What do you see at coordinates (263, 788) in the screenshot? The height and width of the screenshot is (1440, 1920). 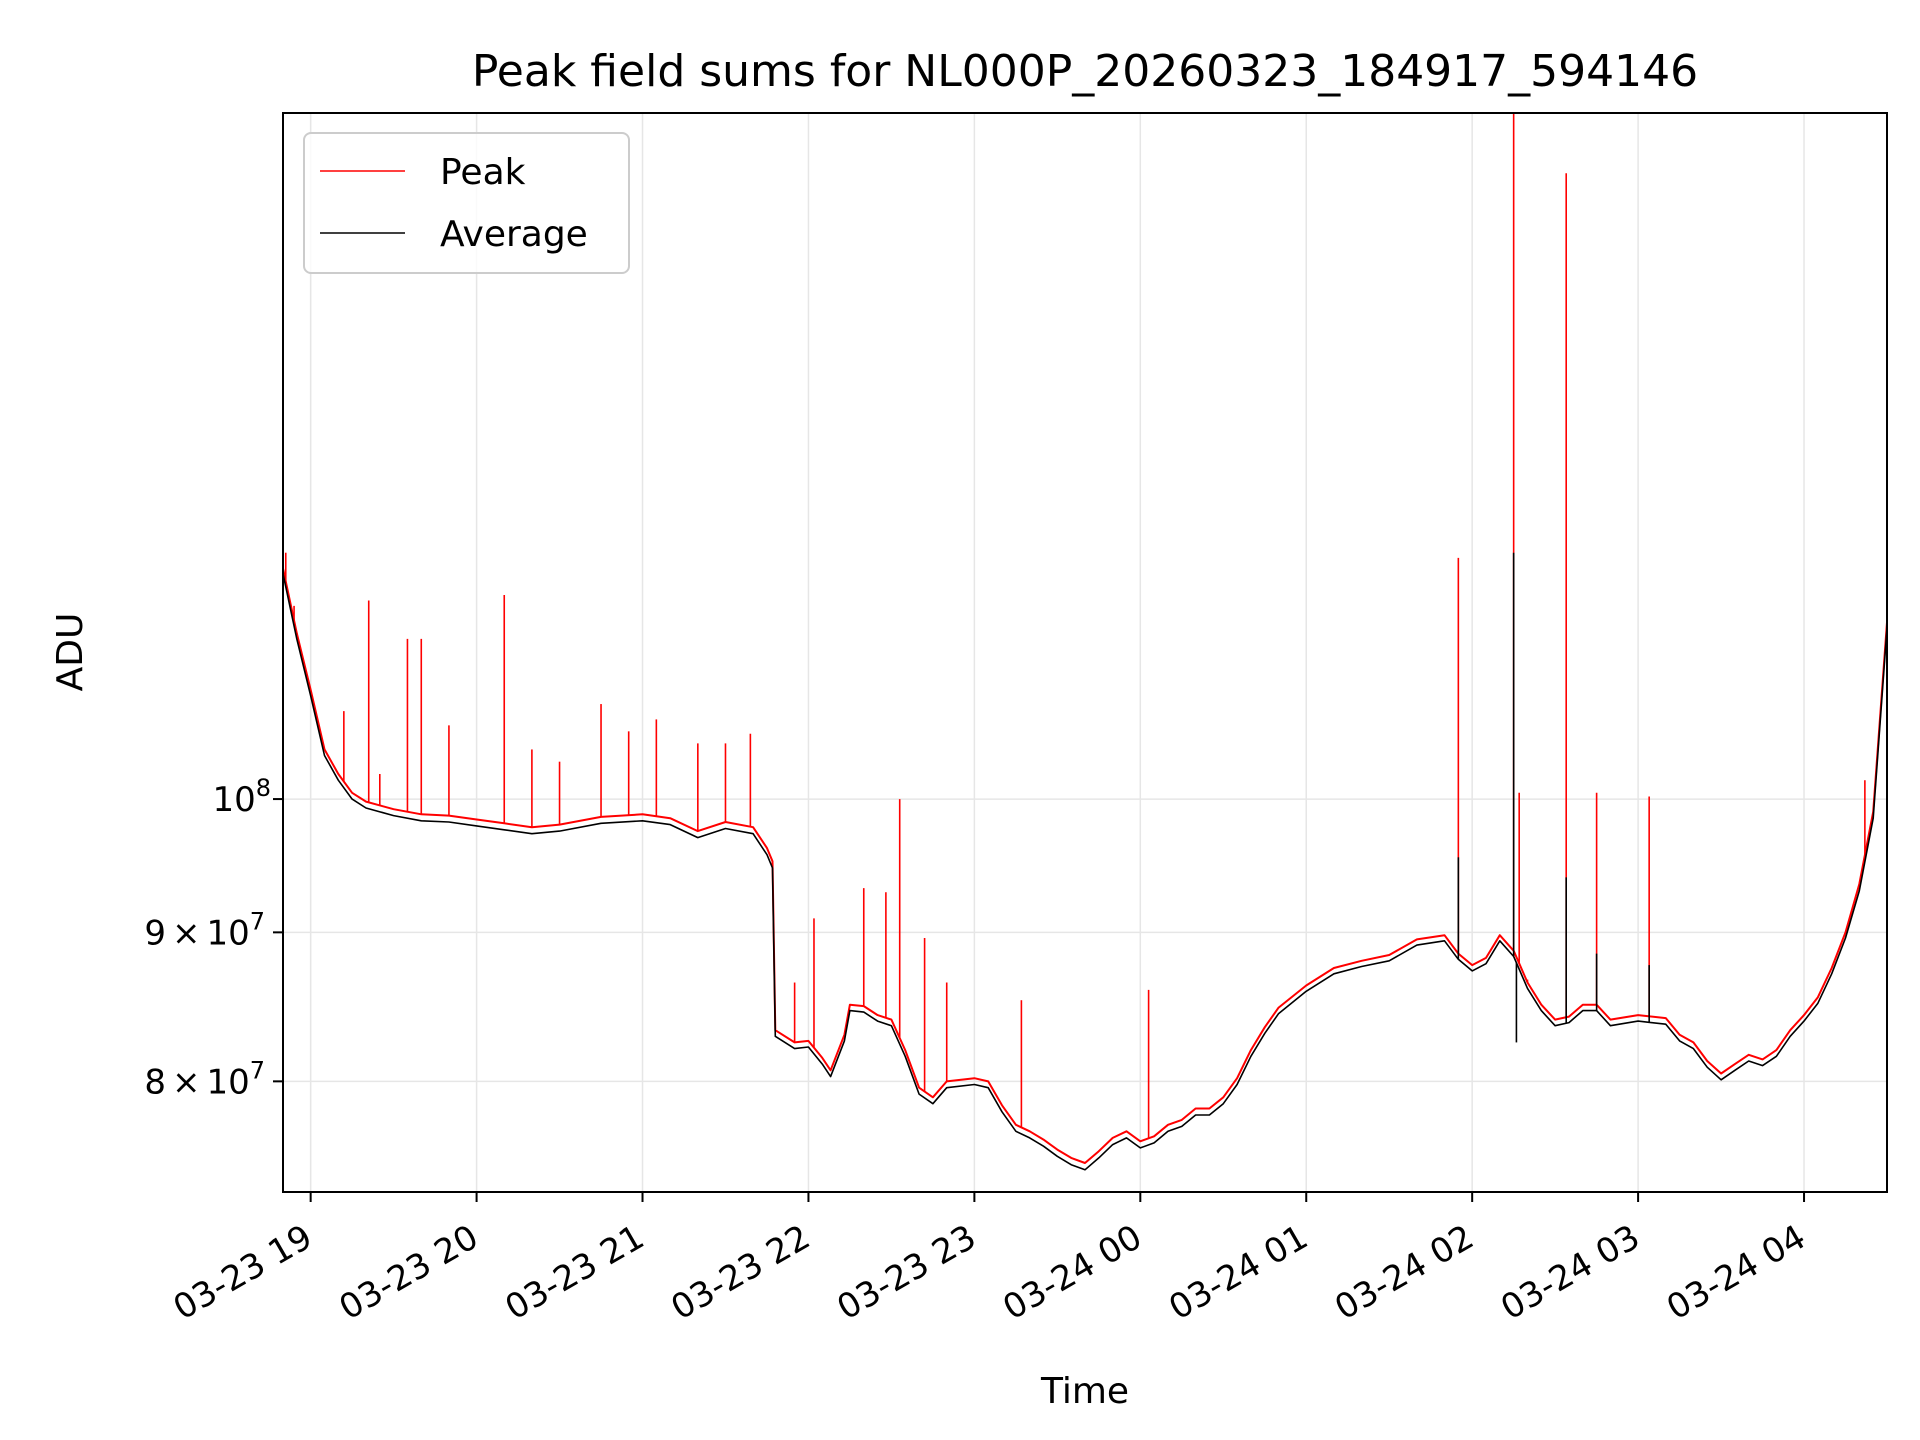 I see `y-tick-exp: 8` at bounding box center [263, 788].